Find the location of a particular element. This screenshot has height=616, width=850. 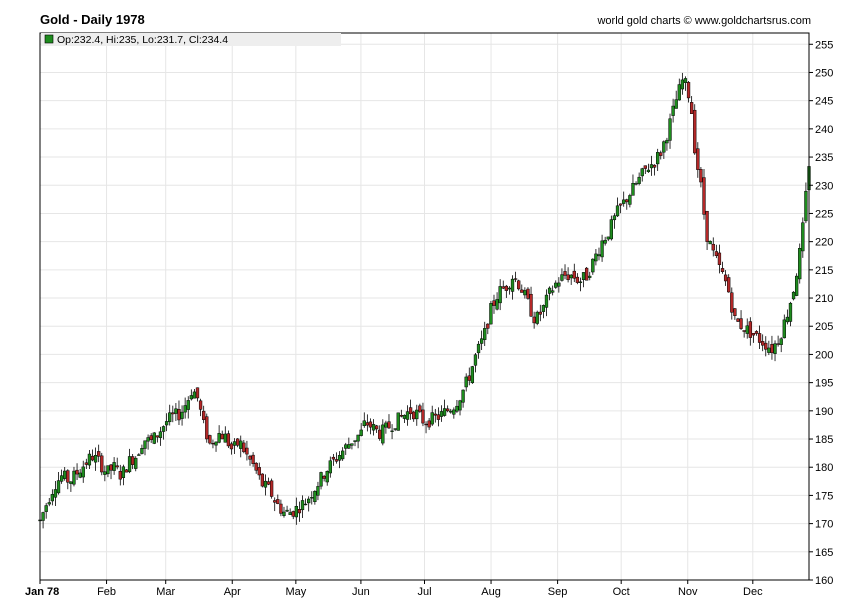

y-tick-label: 240 is located at coordinates (824, 130).